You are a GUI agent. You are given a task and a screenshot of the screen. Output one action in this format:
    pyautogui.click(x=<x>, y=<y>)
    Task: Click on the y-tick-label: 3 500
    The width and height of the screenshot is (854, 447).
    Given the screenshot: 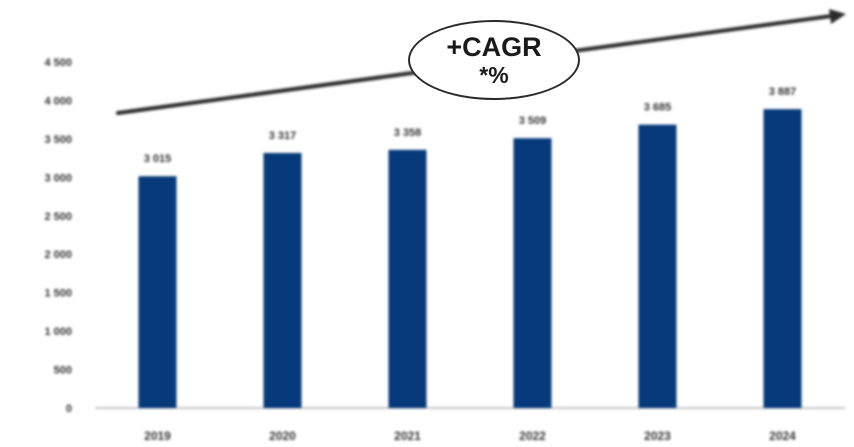 What is the action you would take?
    pyautogui.click(x=58, y=140)
    